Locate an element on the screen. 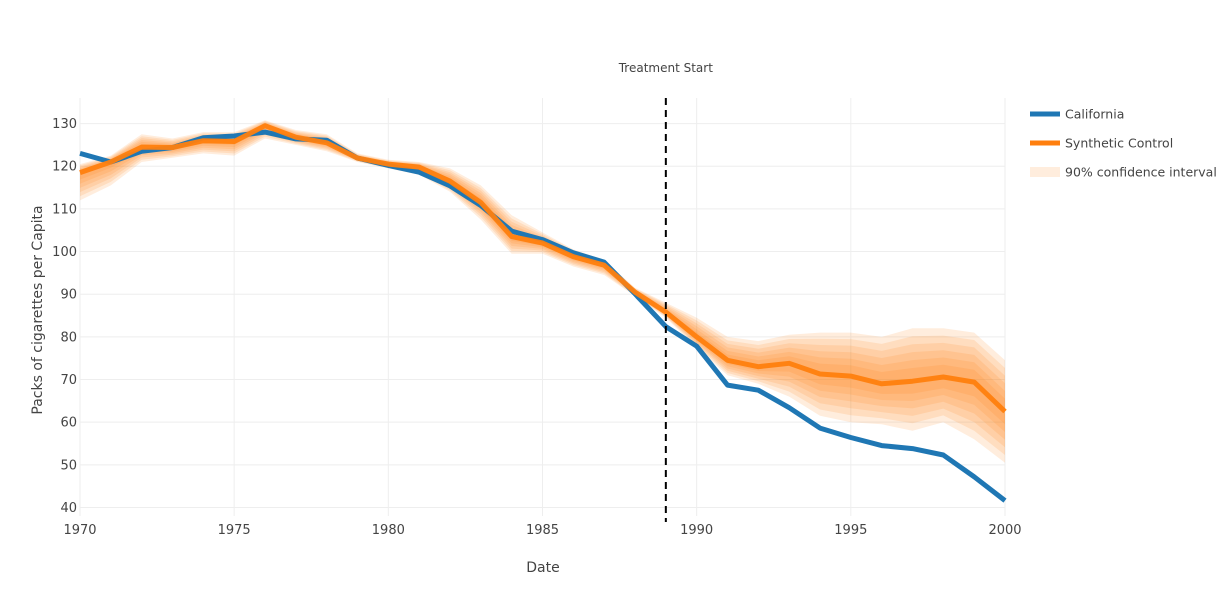 The height and width of the screenshot is (600, 1228). x-tick-label: 1990 is located at coordinates (696, 530).